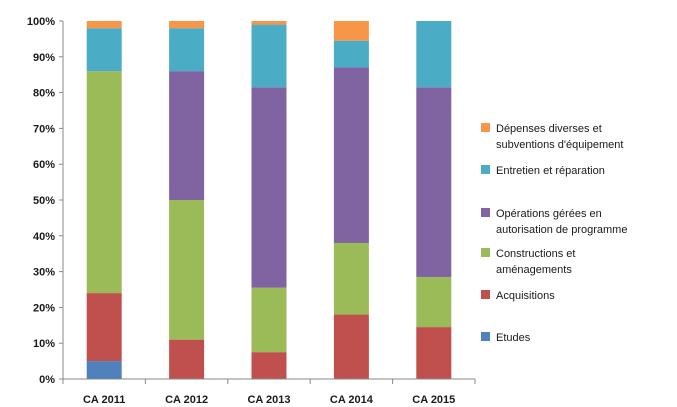 This screenshot has height=407, width=677. Describe the element at coordinates (44, 165) in the screenshot. I see `y-tick-label: 60%` at that location.